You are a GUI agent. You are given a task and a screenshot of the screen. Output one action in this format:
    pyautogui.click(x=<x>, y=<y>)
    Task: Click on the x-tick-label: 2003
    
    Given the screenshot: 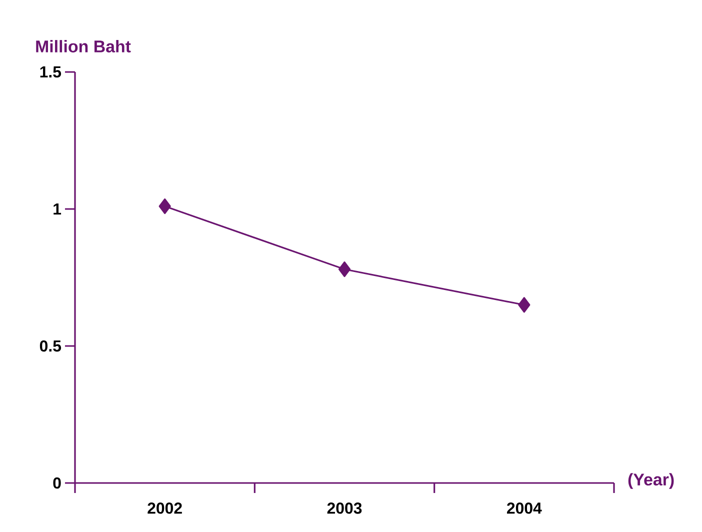 What is the action you would take?
    pyautogui.click(x=344, y=508)
    